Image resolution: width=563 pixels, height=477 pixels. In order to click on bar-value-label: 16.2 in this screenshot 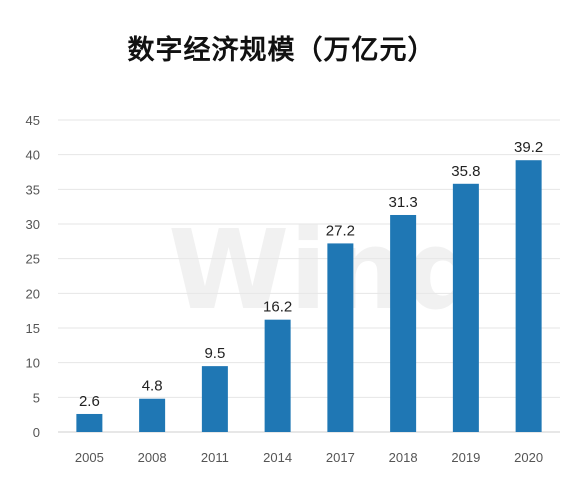, I will do `click(277, 307)`.